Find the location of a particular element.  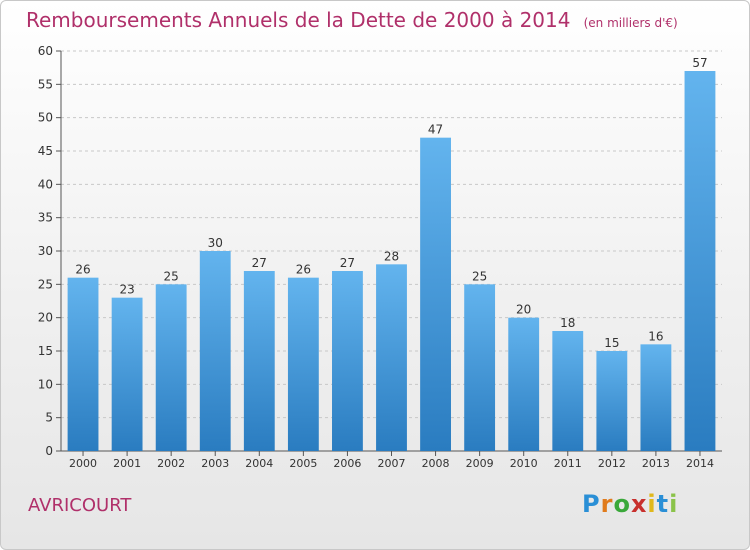

bar-value-label: 18 is located at coordinates (567, 323).